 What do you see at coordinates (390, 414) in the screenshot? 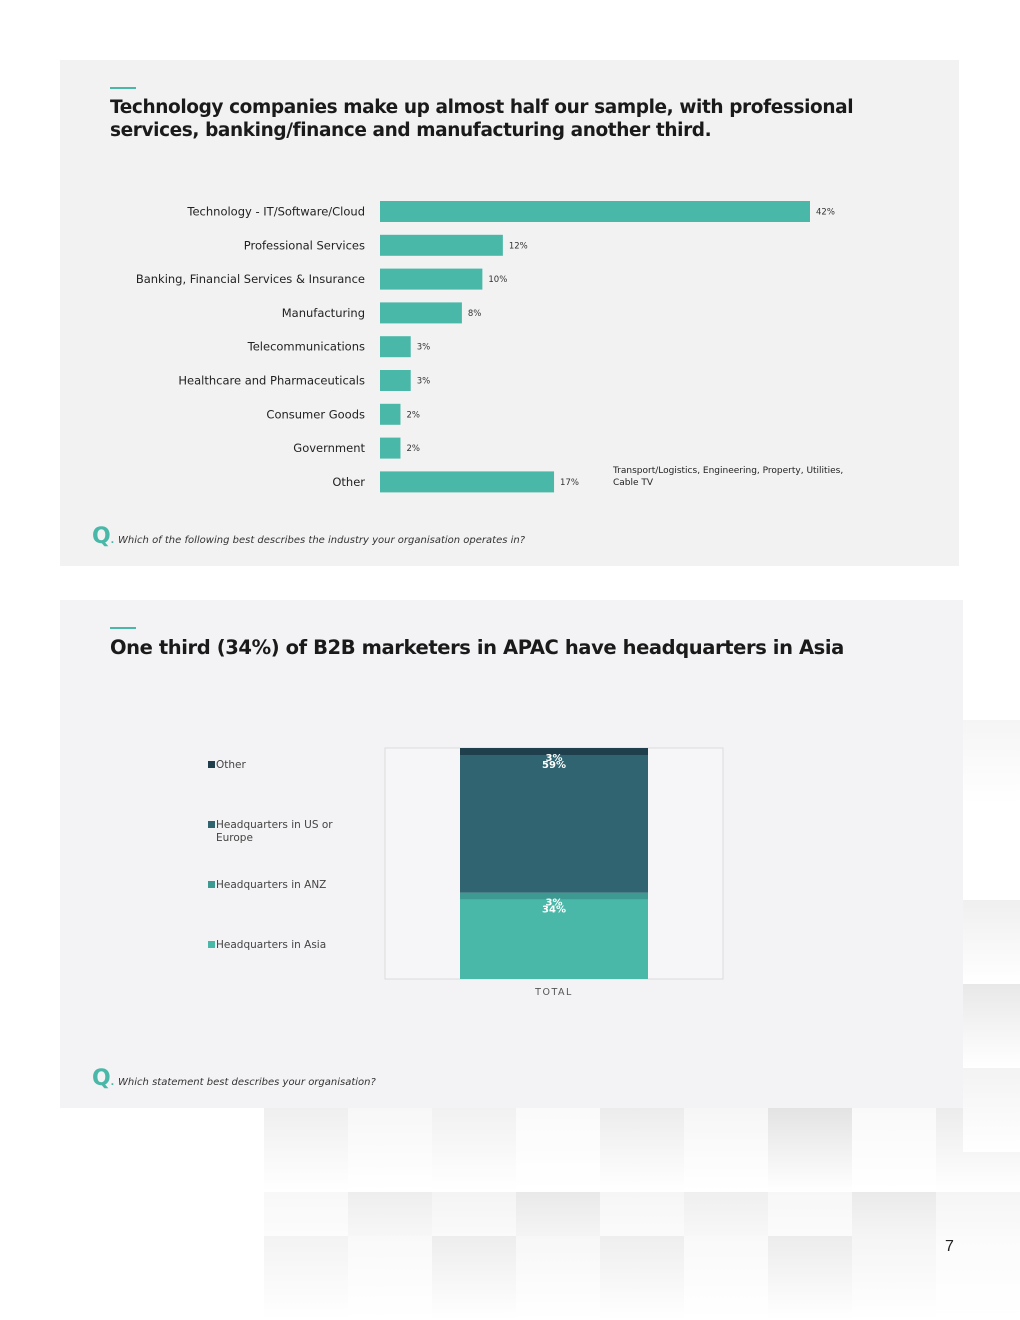
I see `bar-consumer-goods` at bounding box center [390, 414].